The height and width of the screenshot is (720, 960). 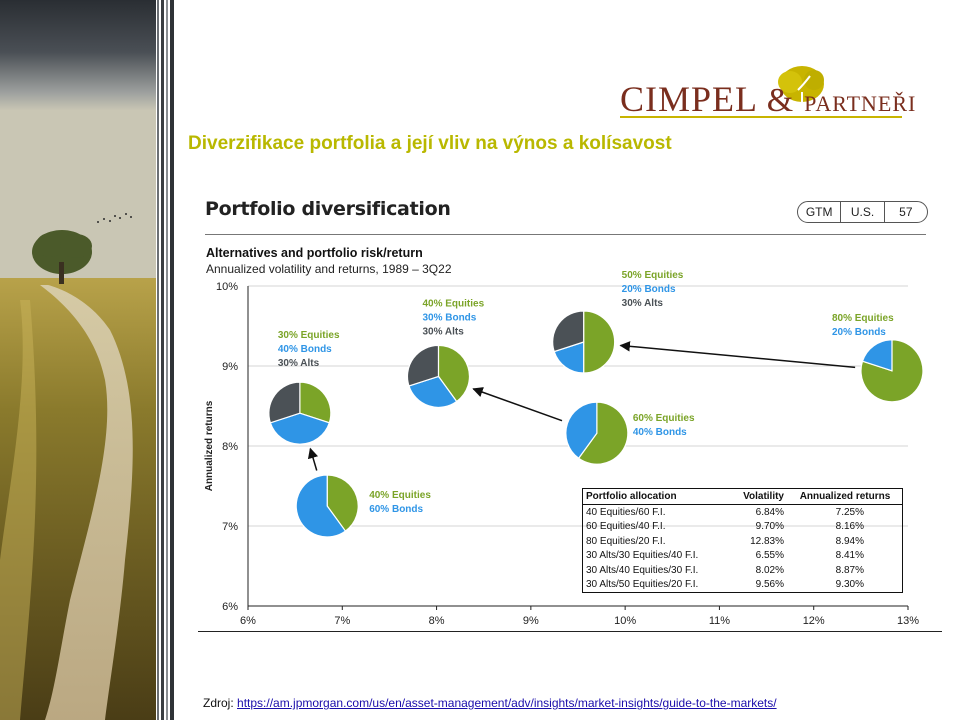 What do you see at coordinates (863, 318) in the screenshot?
I see `pie-label: 80% Equities` at bounding box center [863, 318].